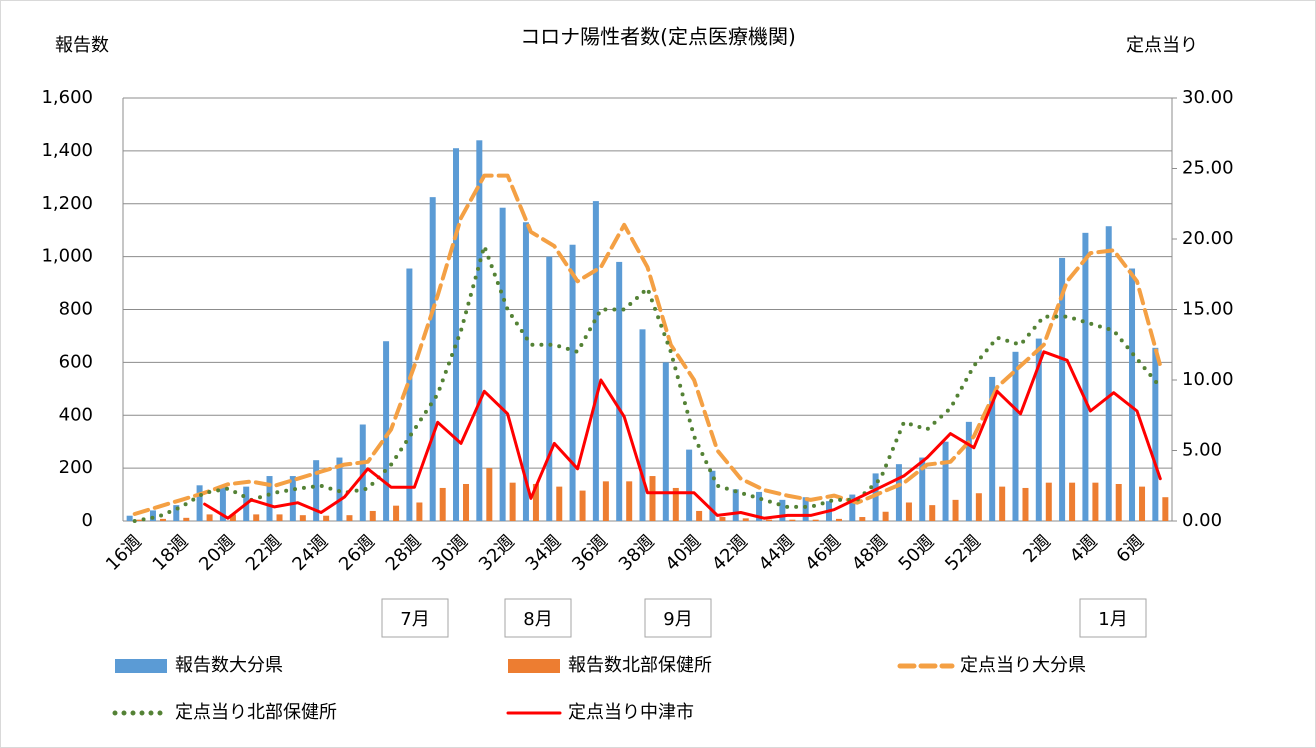 Image resolution: width=1316 pixels, height=748 pixels. Describe the element at coordinates (640, 665) in the screenshot. I see `legend-label: 報告数北部保健所` at that location.